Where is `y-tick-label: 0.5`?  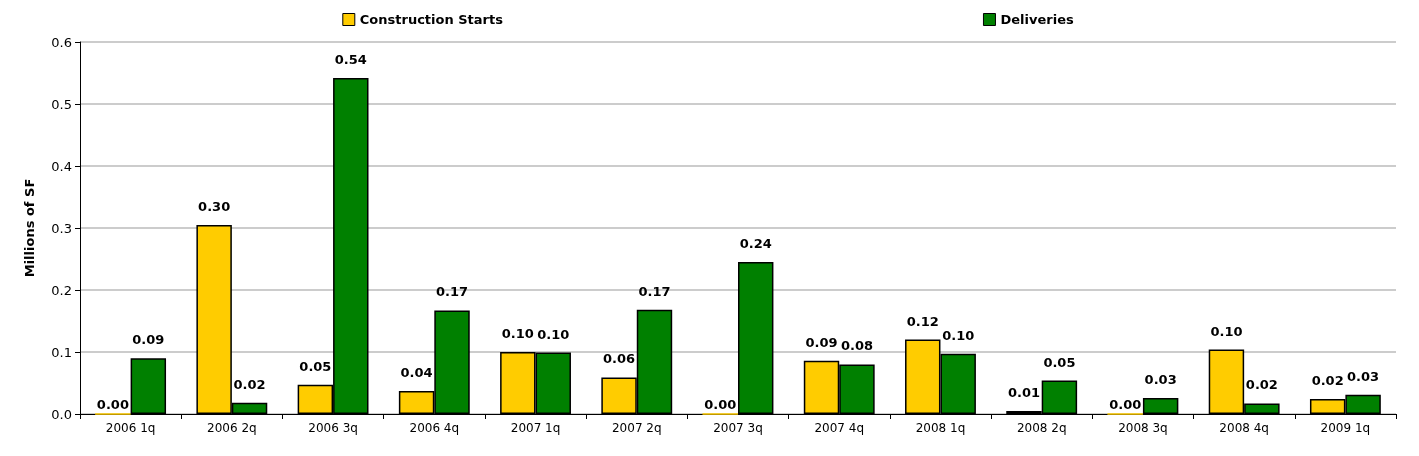 y-tick-label: 0.5 is located at coordinates (61, 104).